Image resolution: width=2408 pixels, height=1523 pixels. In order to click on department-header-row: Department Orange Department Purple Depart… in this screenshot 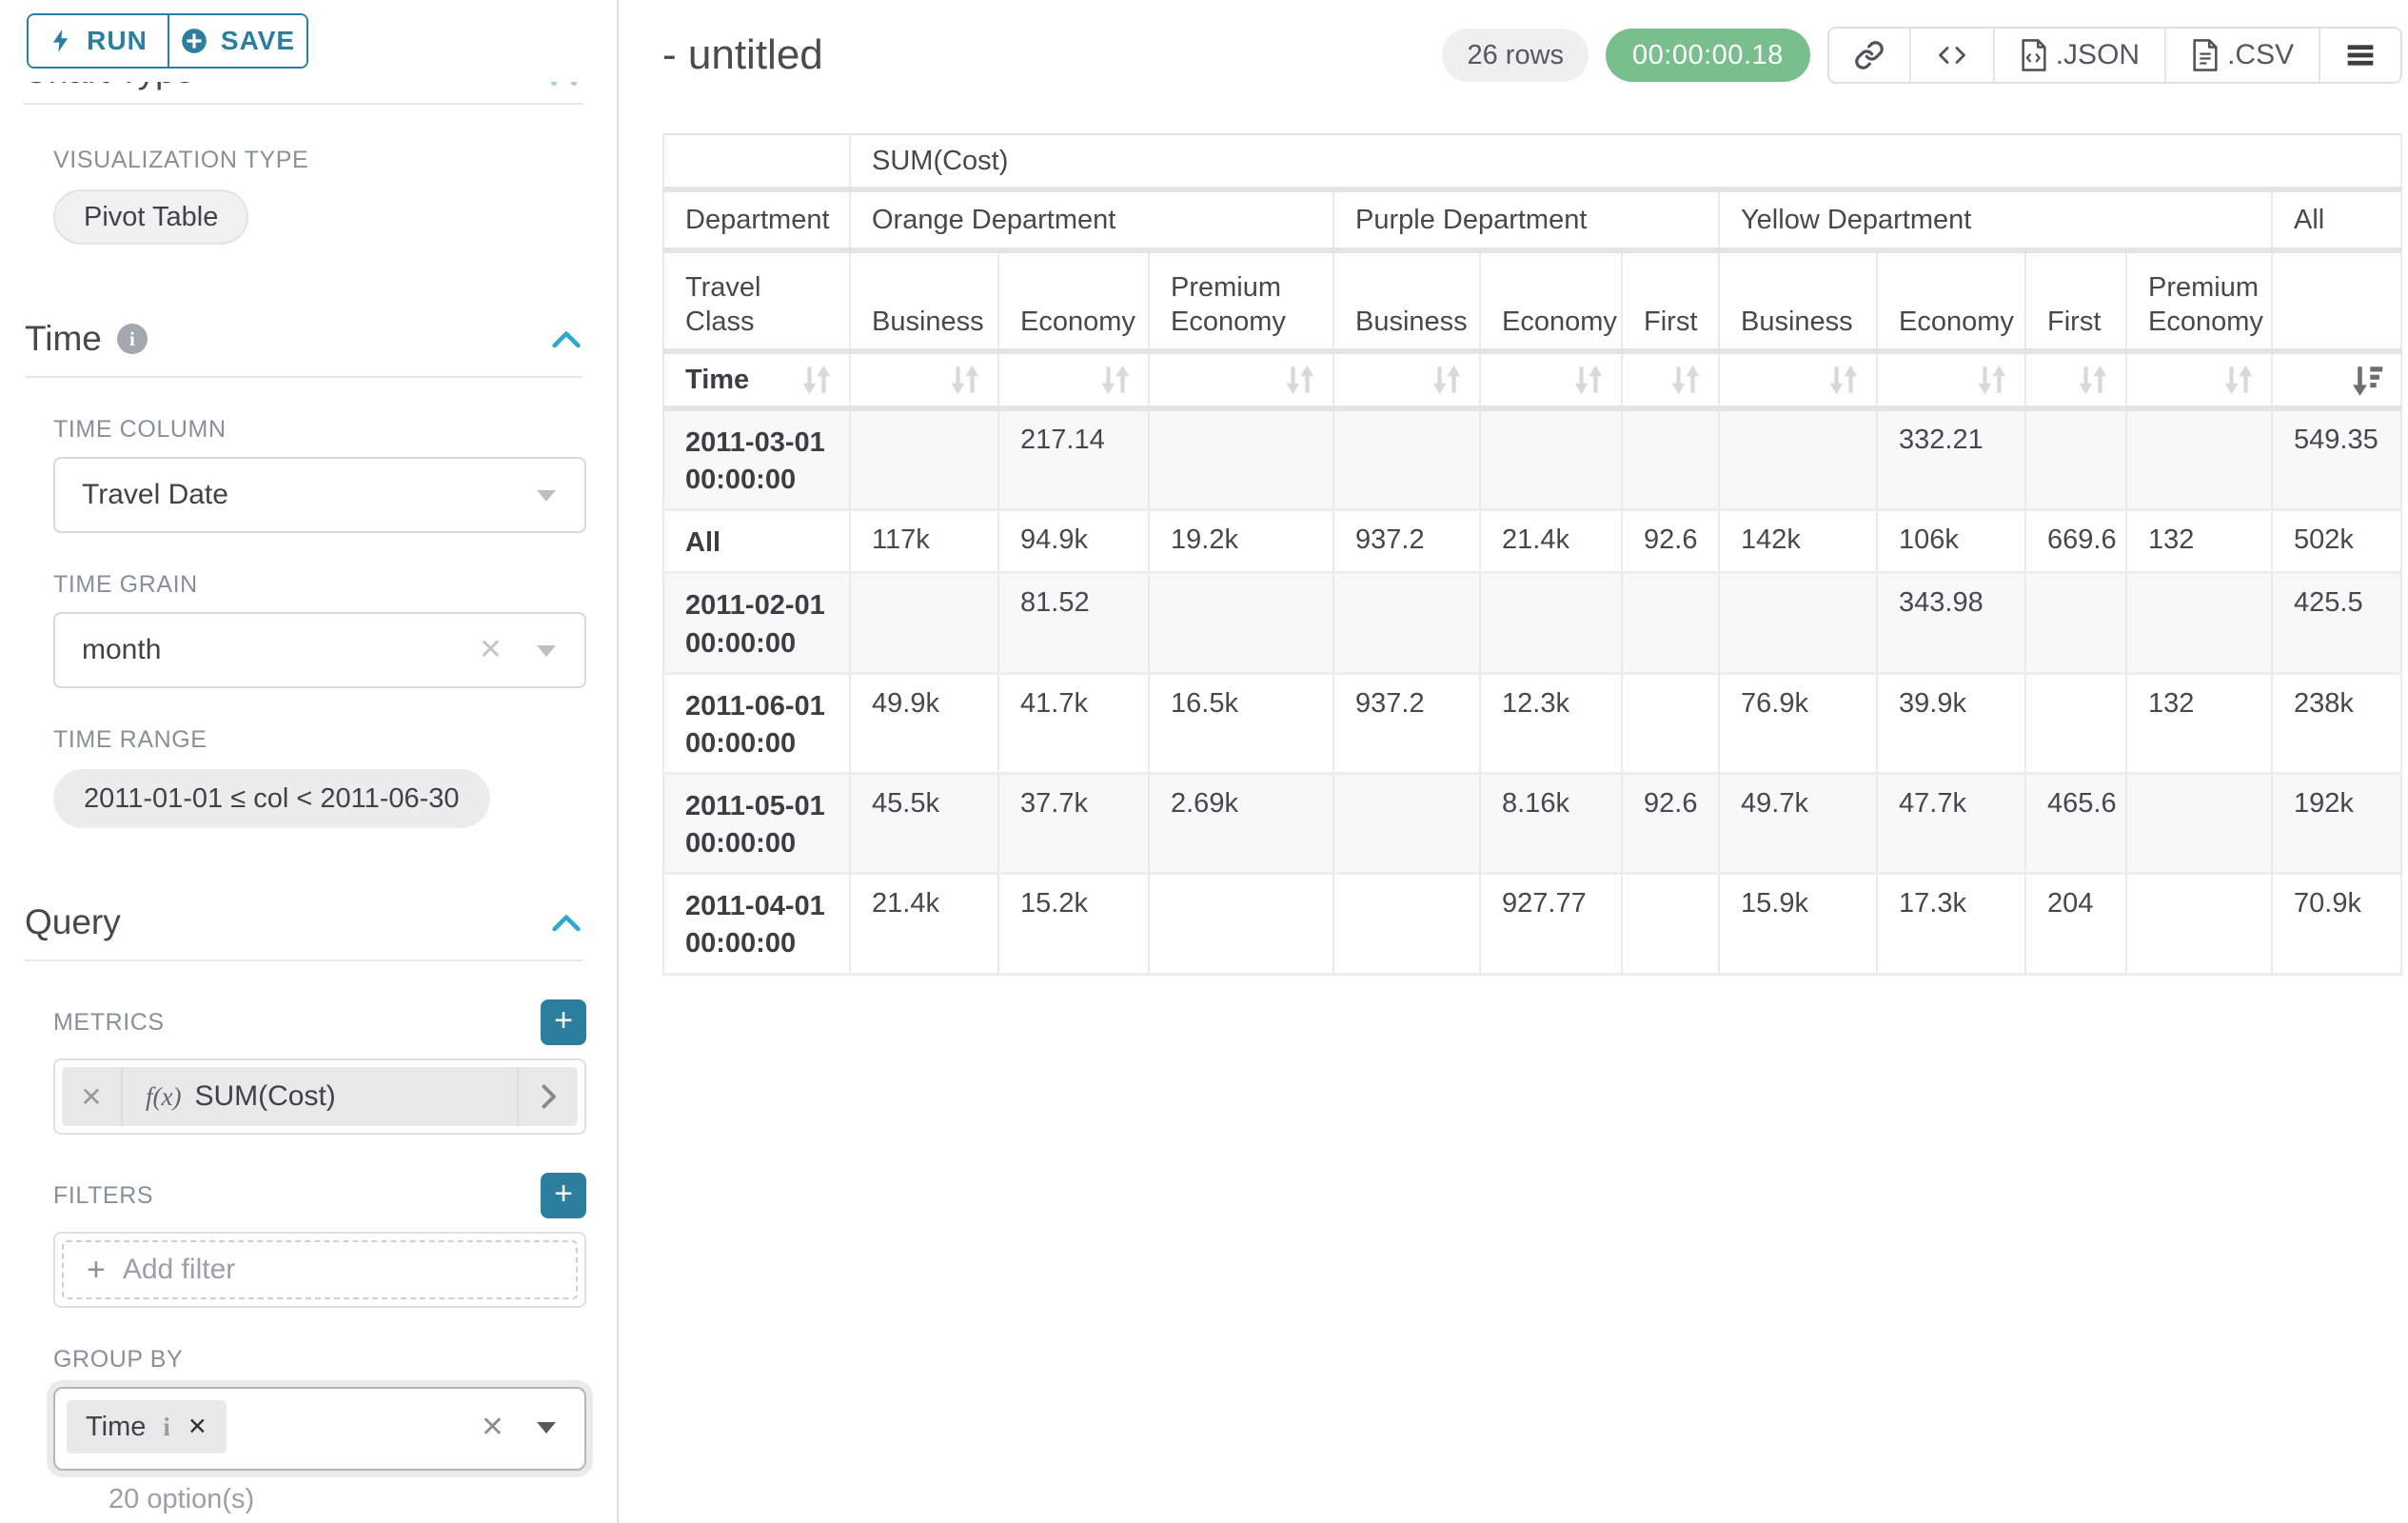, I will do `click(1532, 220)`.